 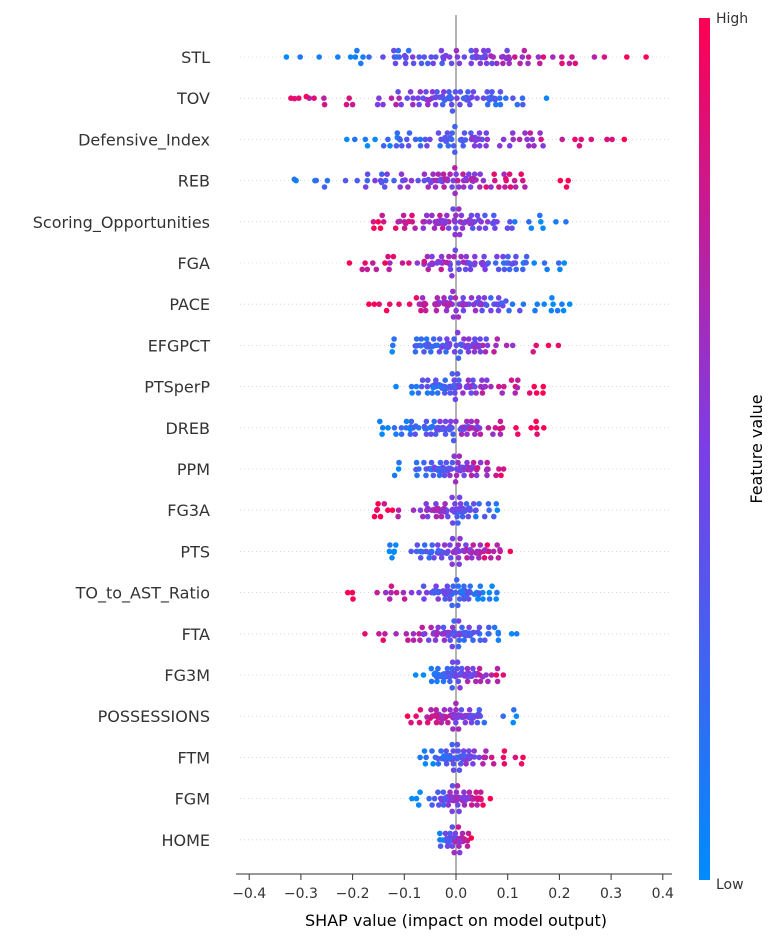 I want to click on colorbar, so click(x=704, y=449).